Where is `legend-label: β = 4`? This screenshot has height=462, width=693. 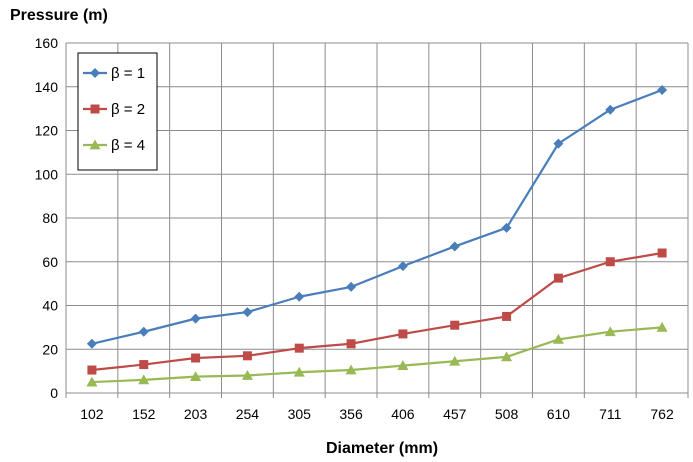 legend-label: β = 4 is located at coordinates (128, 145).